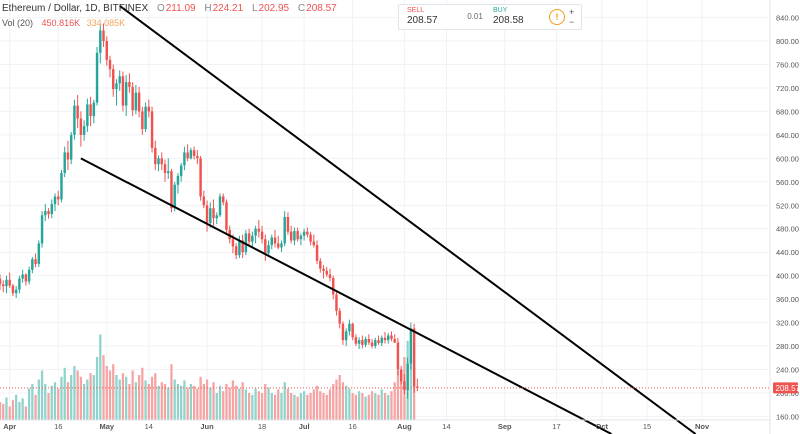 The height and width of the screenshot is (434, 800). I want to click on price-tick-label: 360.00, so click(787, 299).